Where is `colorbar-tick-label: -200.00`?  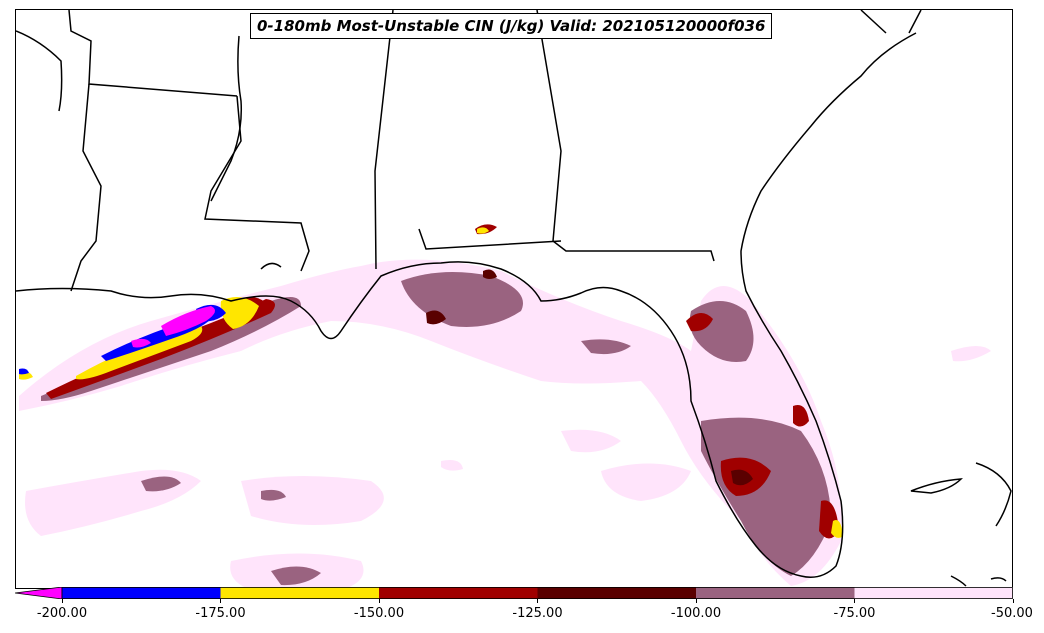 colorbar-tick-label: -200.00 is located at coordinates (62, 613).